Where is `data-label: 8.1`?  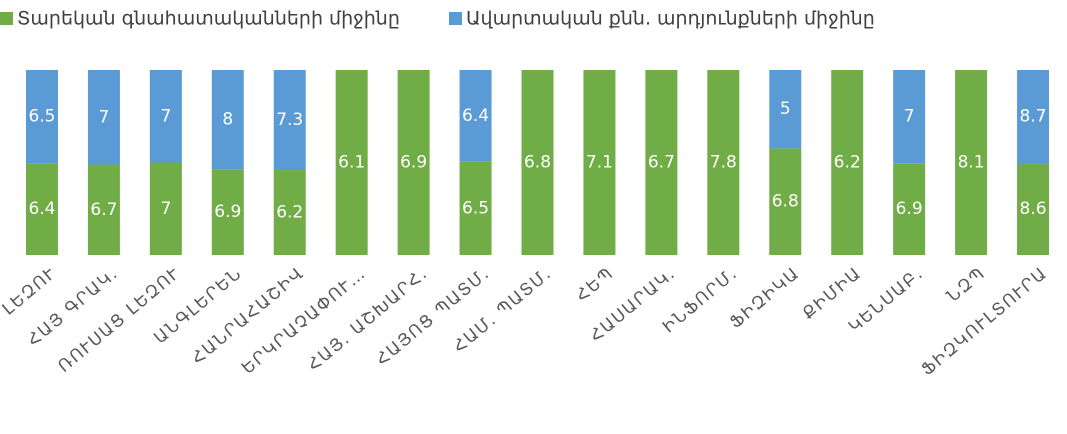 data-label: 8.1 is located at coordinates (971, 163).